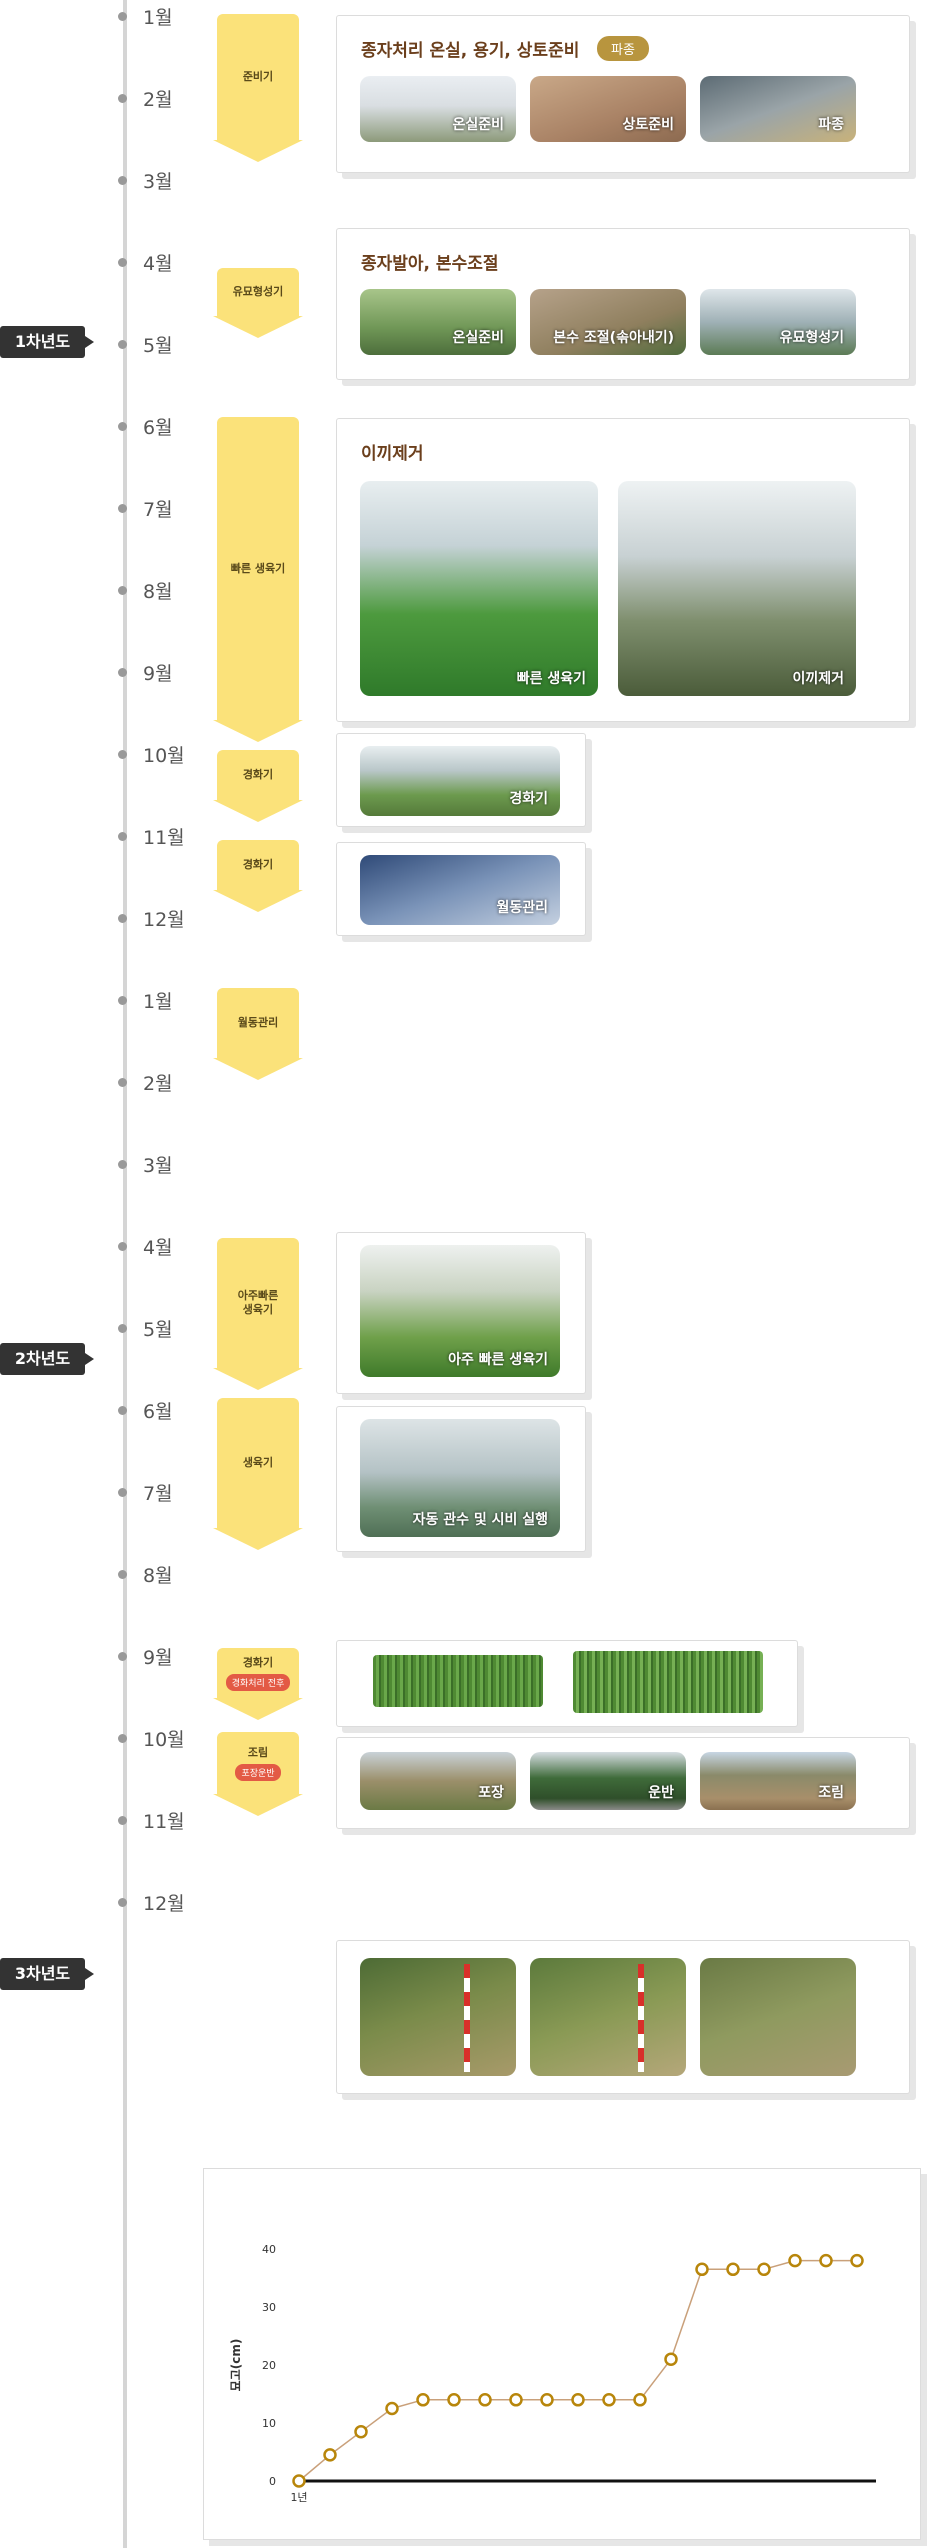 The height and width of the screenshot is (2548, 929). I want to click on month-label: 6월, so click(158, 428).